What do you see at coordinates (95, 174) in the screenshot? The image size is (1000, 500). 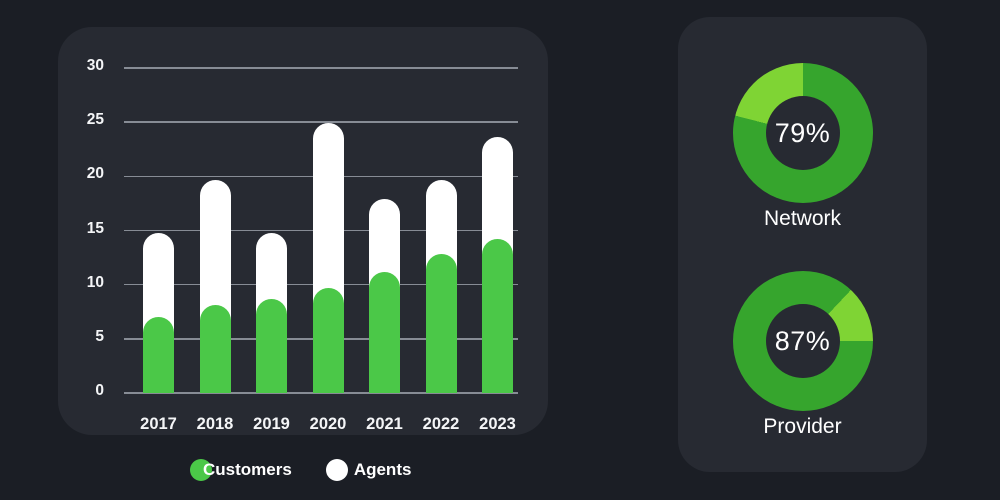 I see `y-axis-tick-label: 20` at bounding box center [95, 174].